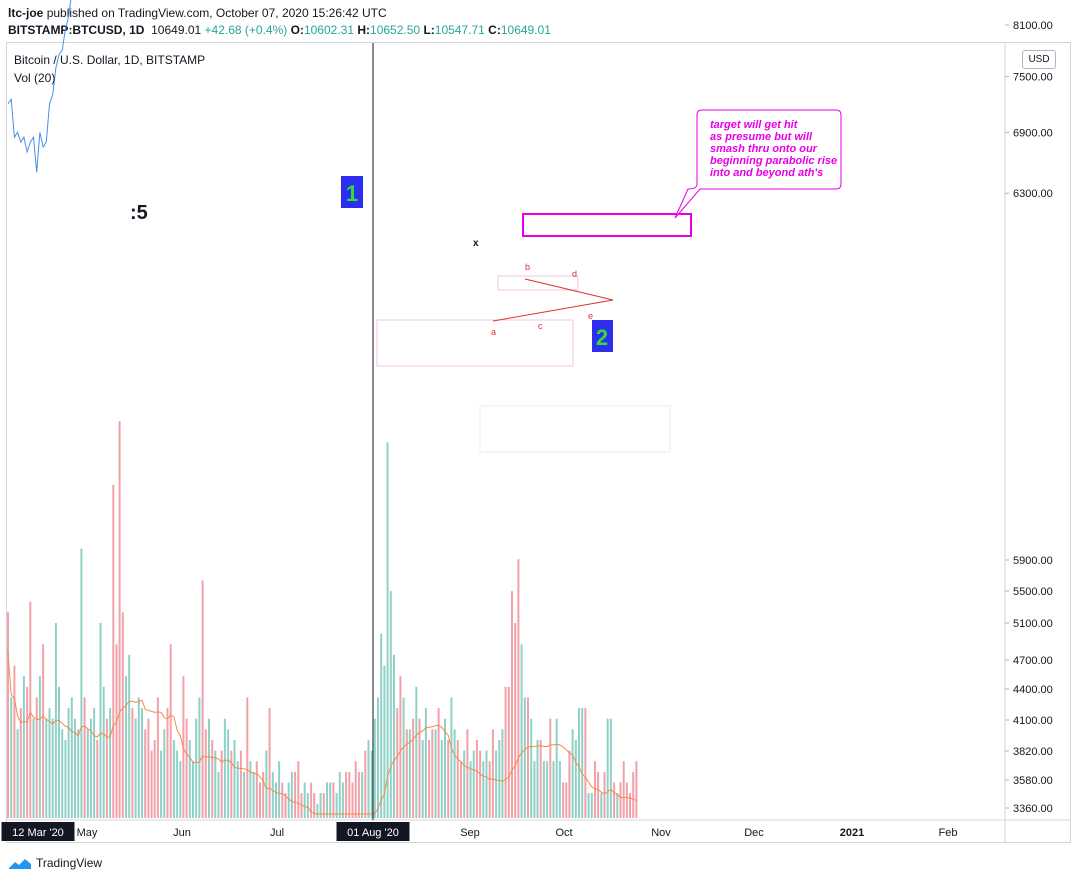 The image size is (1077, 883). Describe the element at coordinates (761, 137) in the screenshot. I see `callout-line: as presume but will` at that location.